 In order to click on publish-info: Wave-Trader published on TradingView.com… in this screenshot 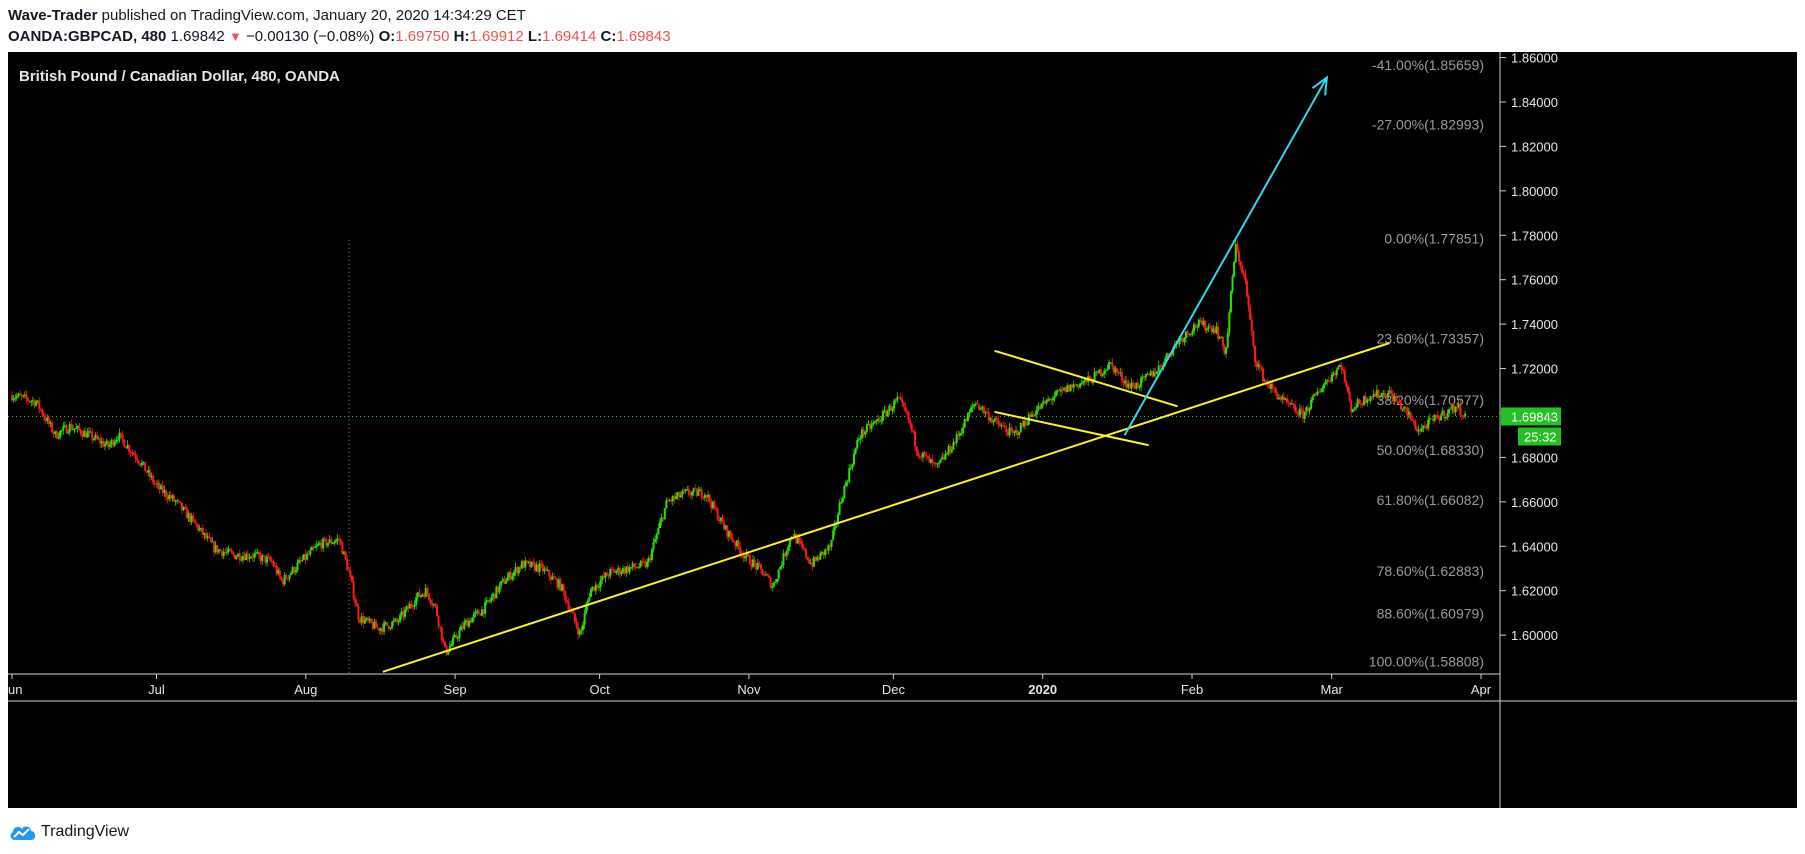, I will do `click(267, 15)`.